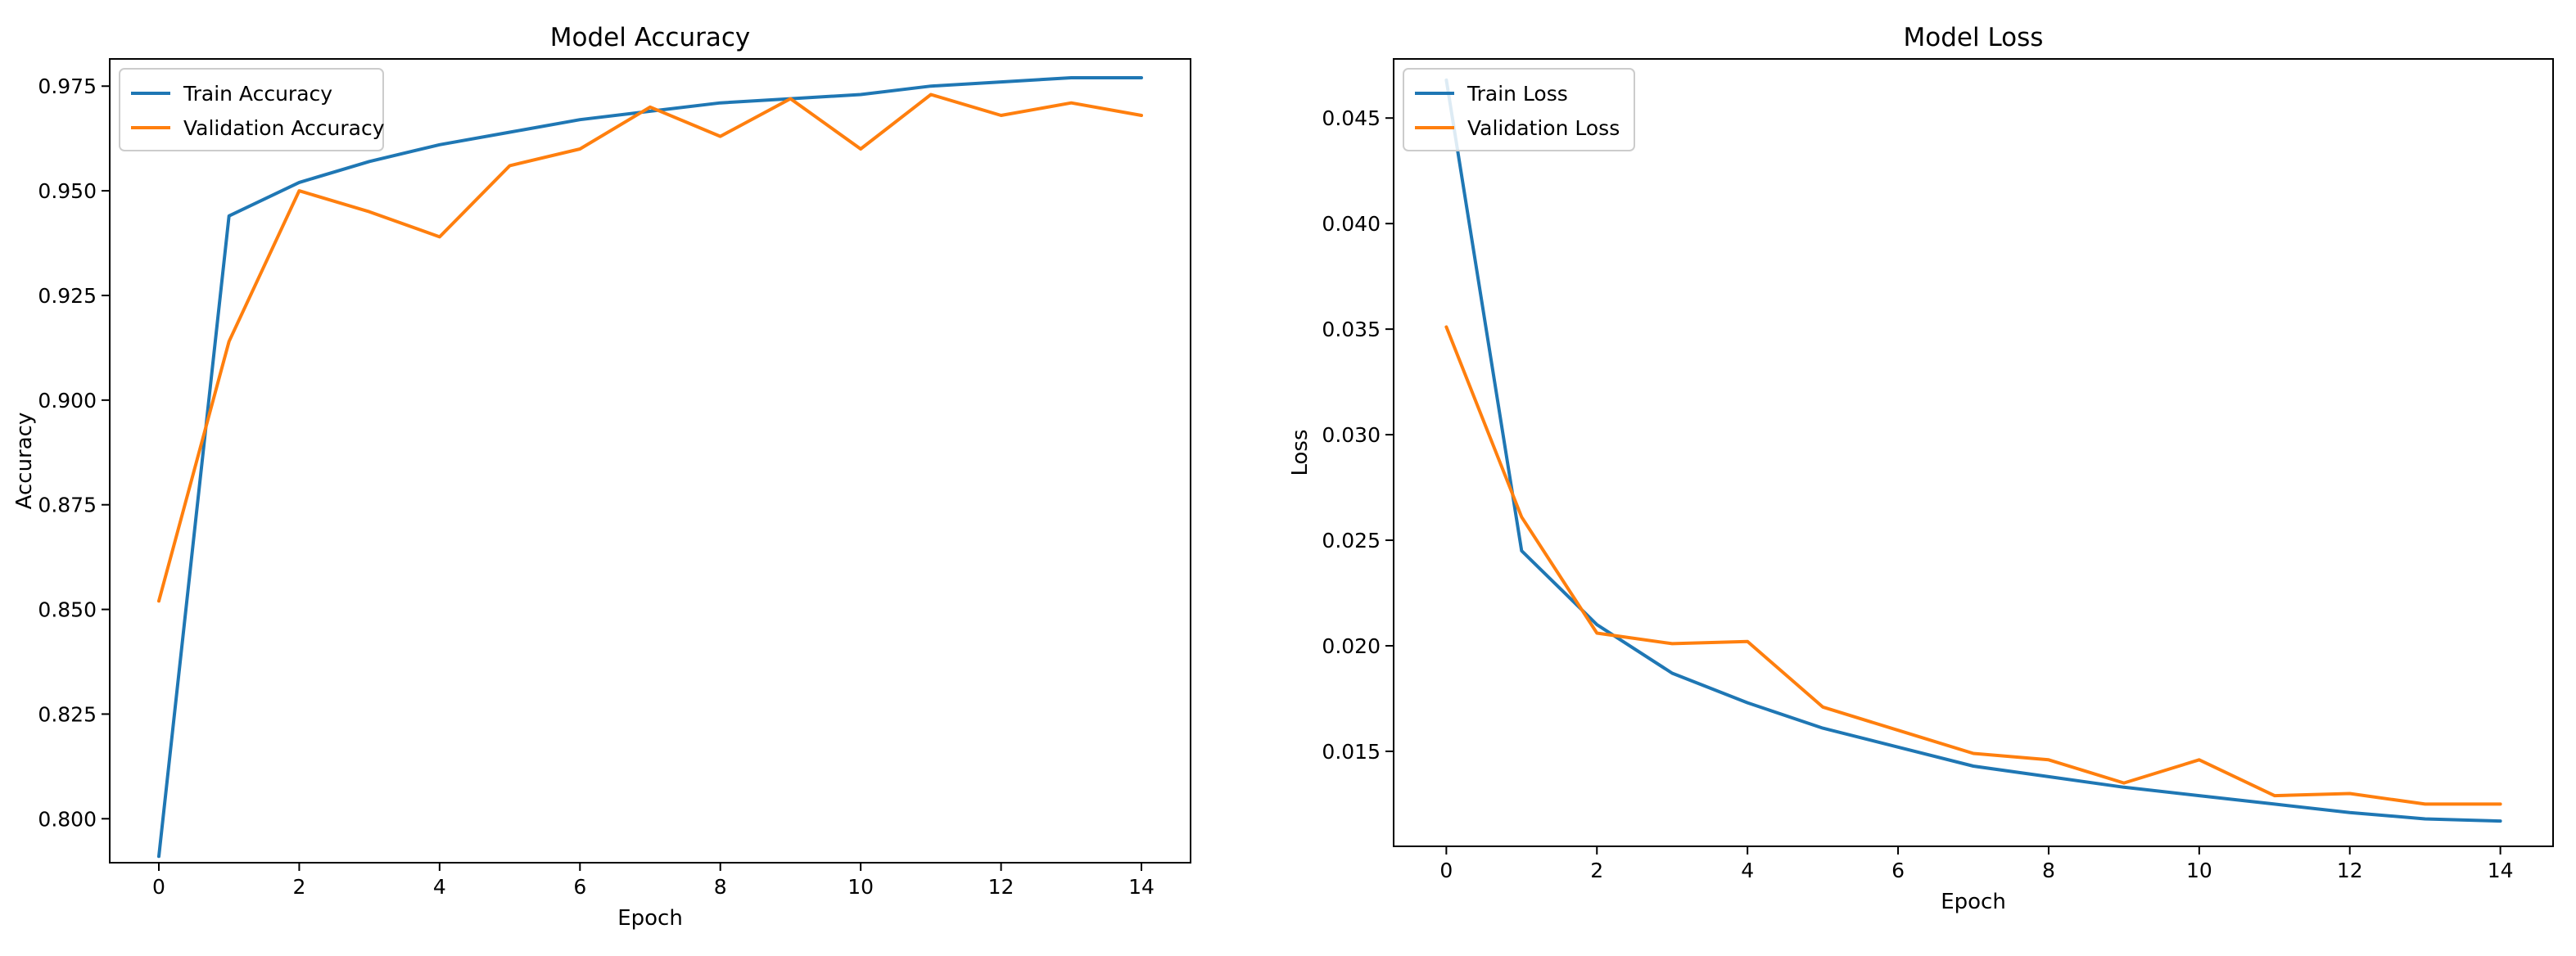 The image size is (2576, 956). Describe the element at coordinates (1001, 887) in the screenshot. I see `accuracy-x-tick-label: 12` at that location.